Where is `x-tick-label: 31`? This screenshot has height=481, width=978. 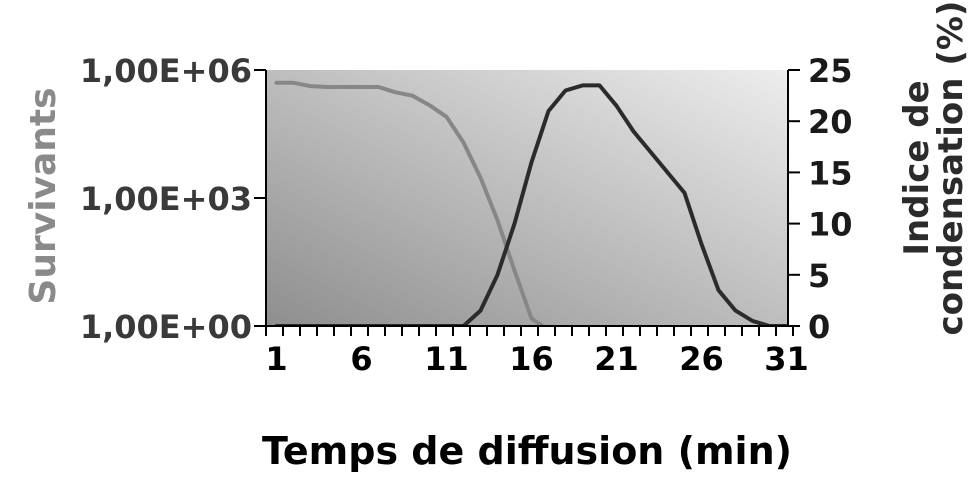
x-tick-label: 31 is located at coordinates (786, 359).